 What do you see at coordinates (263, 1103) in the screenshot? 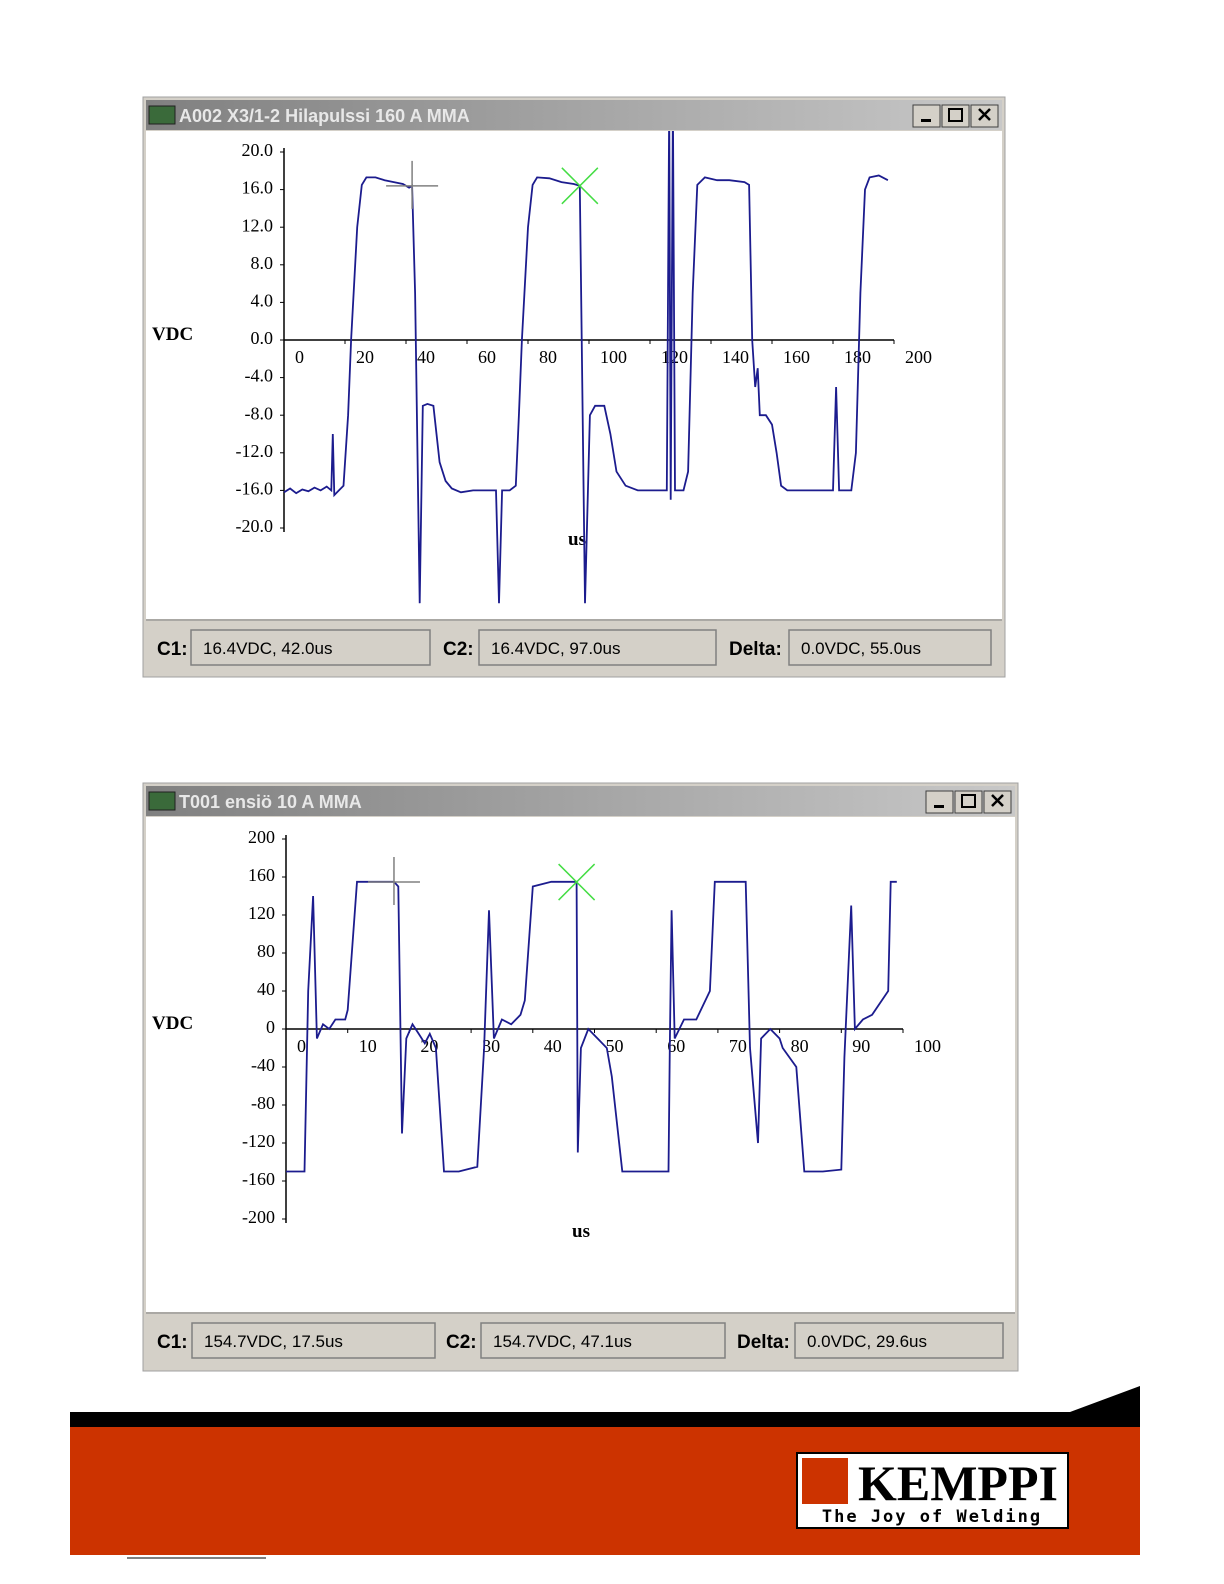
I see `y-tick-label: -80` at bounding box center [263, 1103].